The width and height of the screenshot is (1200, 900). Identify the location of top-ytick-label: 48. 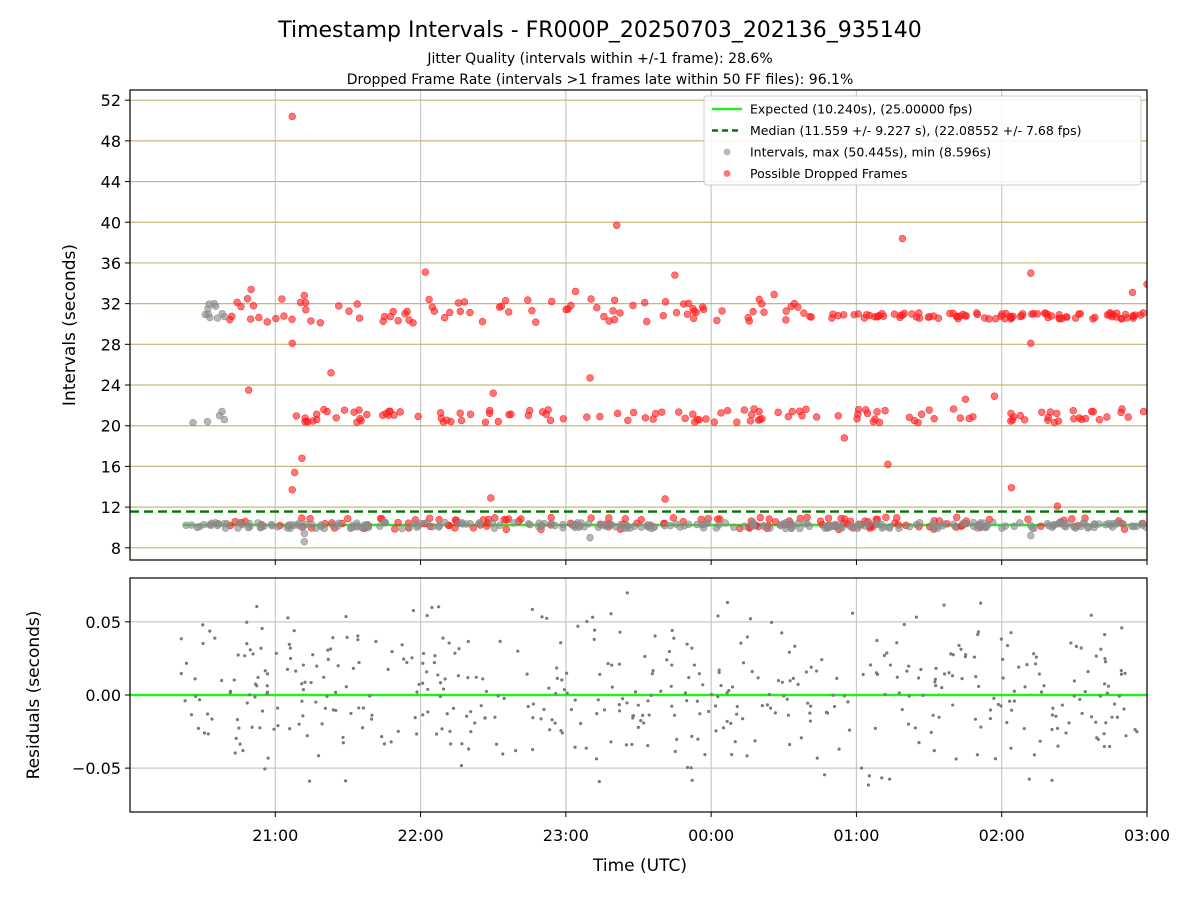
(111, 141).